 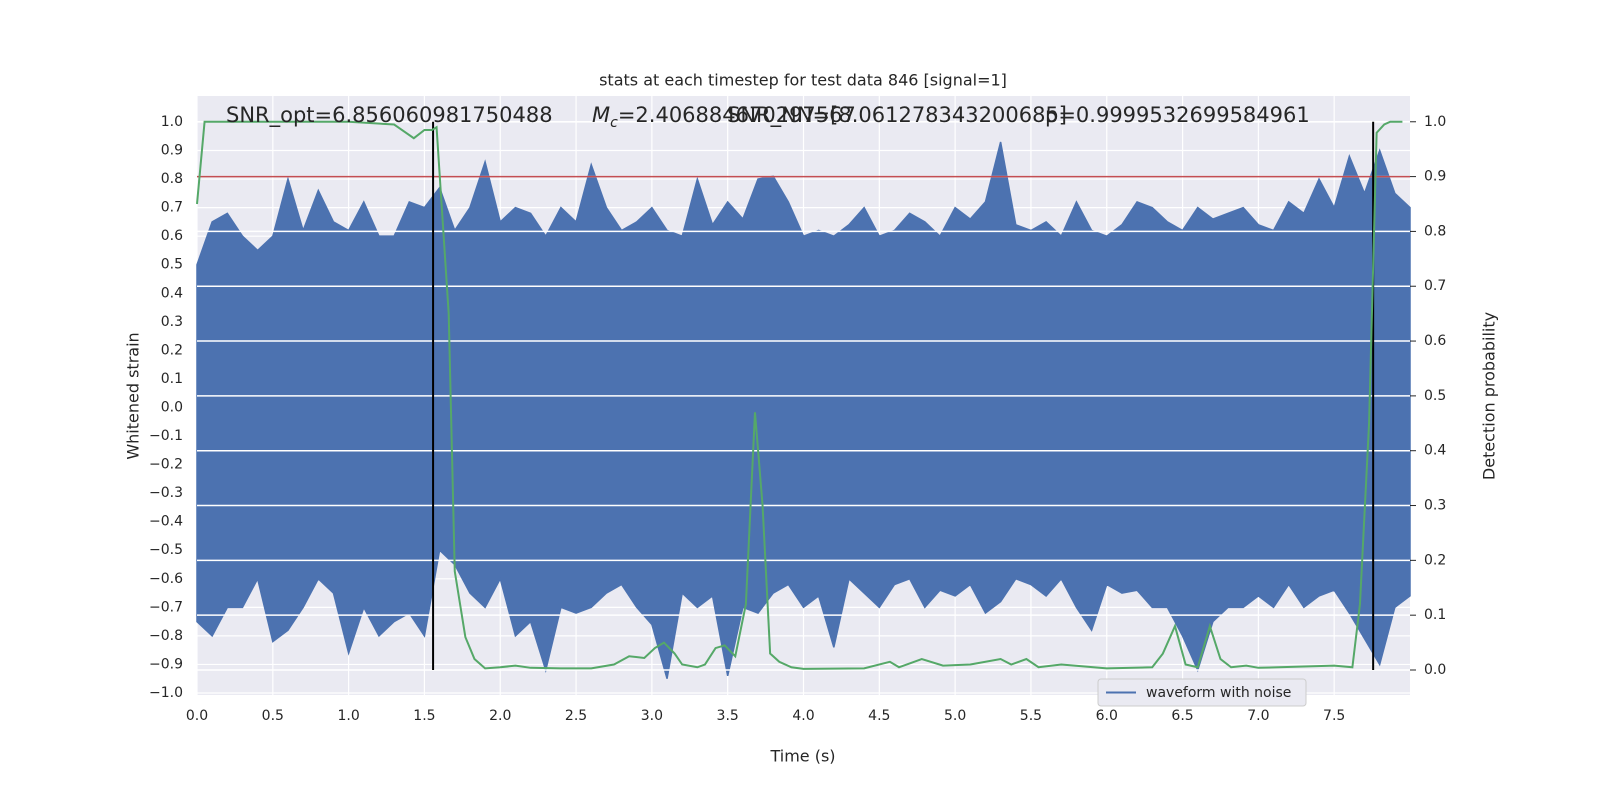 What do you see at coordinates (652, 716) in the screenshot?
I see `x-tick-label: 3.0` at bounding box center [652, 716].